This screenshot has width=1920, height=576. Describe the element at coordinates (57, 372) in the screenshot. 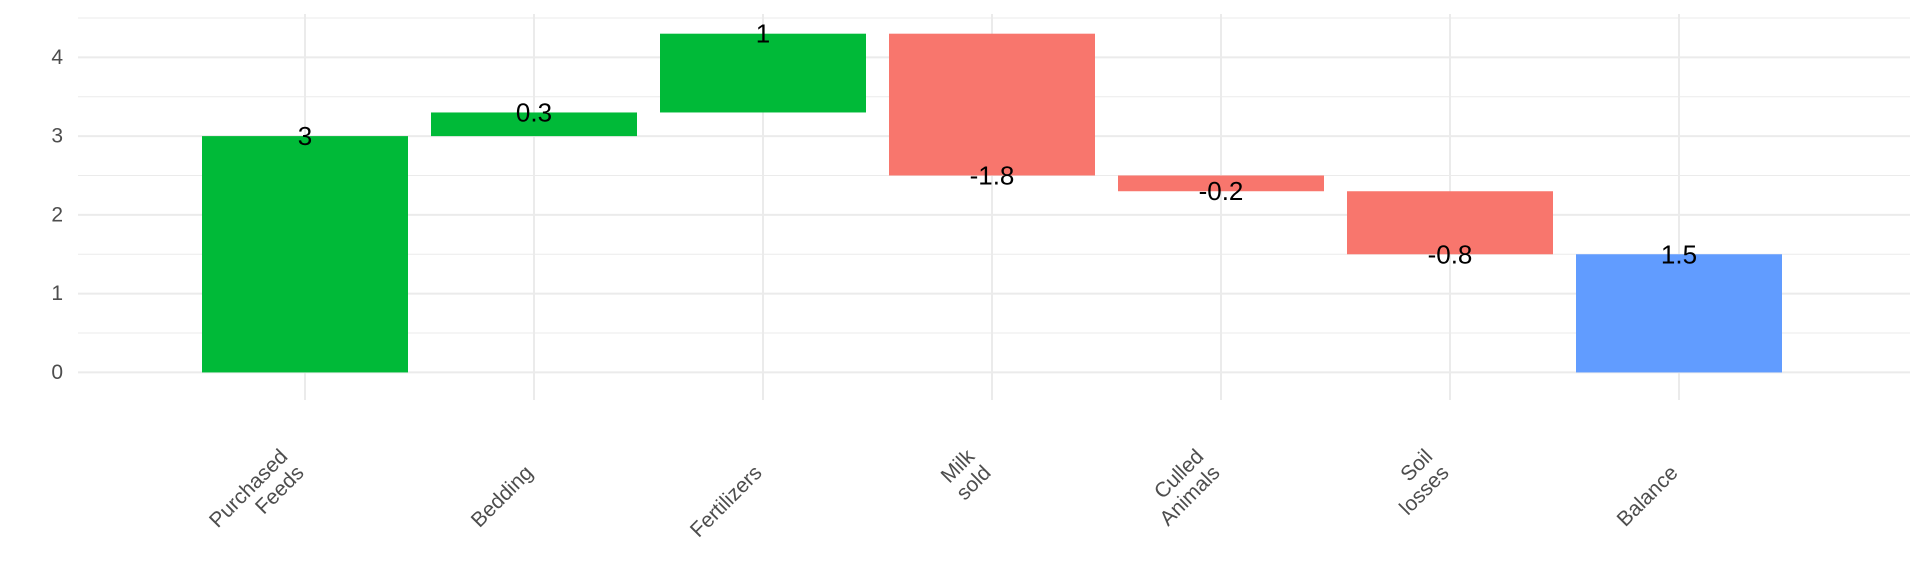

I see `y-tick-label: 0` at that location.